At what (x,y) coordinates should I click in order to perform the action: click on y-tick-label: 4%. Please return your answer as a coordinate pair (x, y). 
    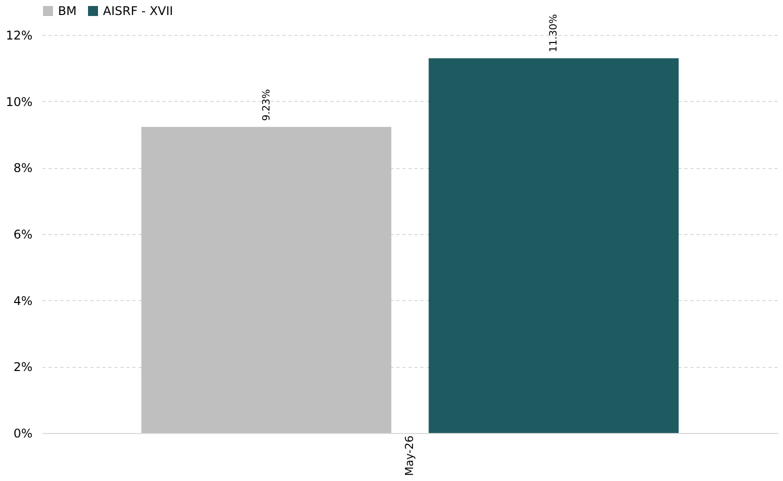
    Looking at the image, I should click on (22, 301).